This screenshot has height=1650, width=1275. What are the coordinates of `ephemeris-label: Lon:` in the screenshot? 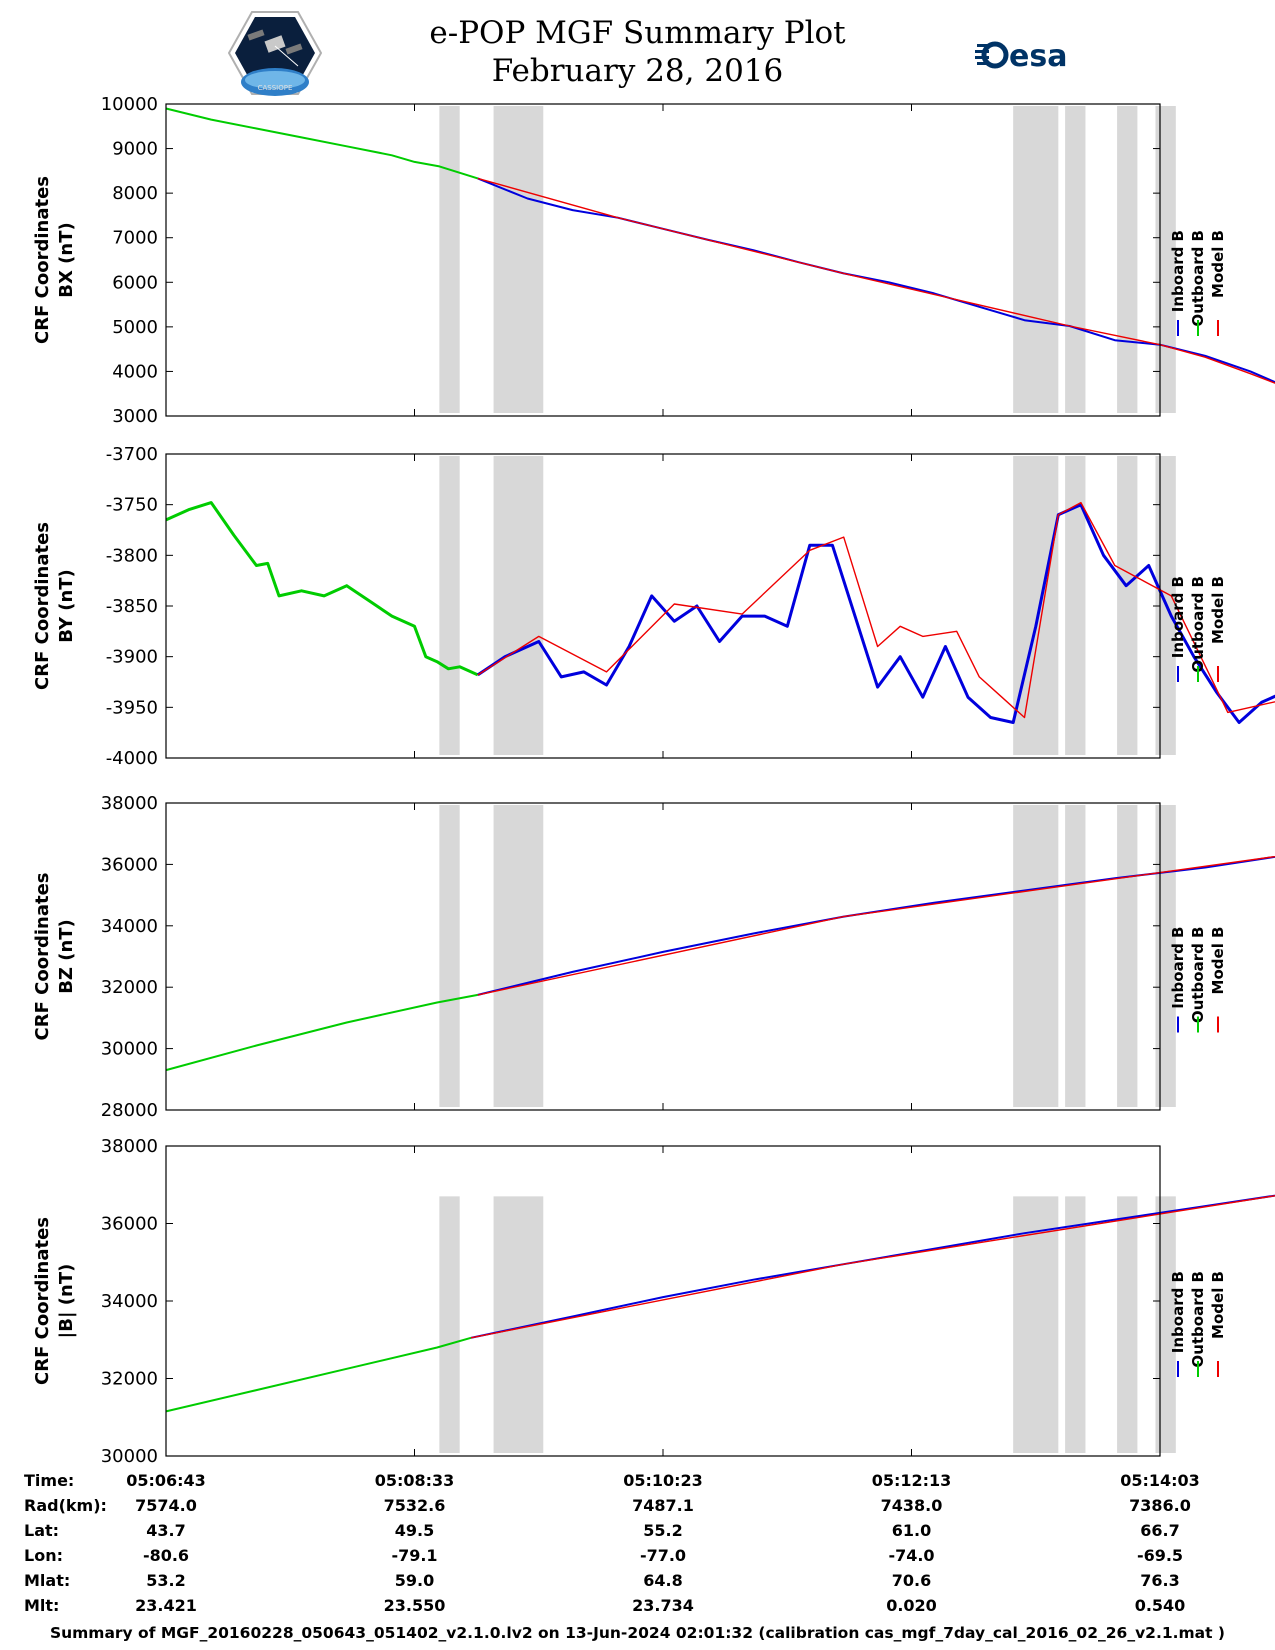 It's located at (43, 1555).